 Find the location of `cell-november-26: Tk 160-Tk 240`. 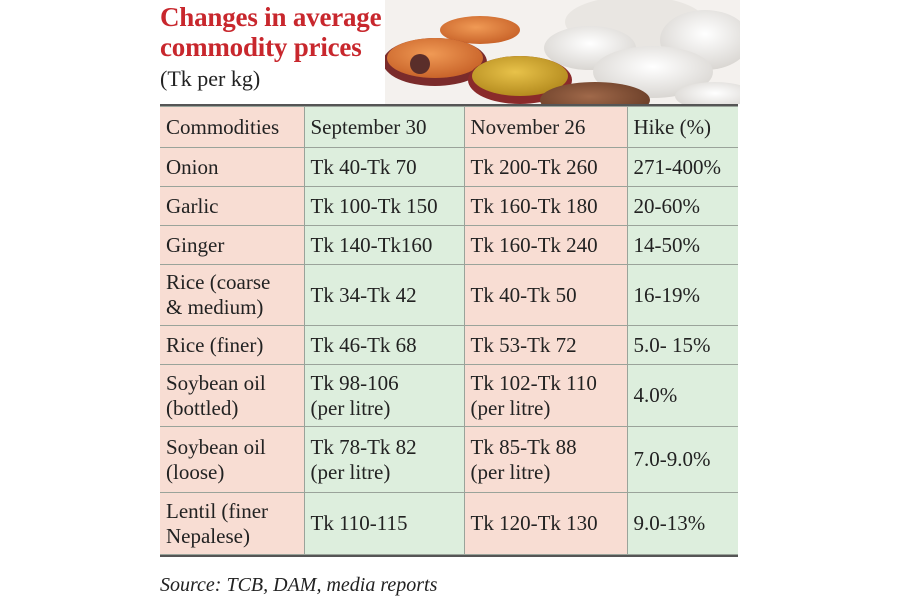

cell-november-26: Tk 160-Tk 240 is located at coordinates (545, 245).